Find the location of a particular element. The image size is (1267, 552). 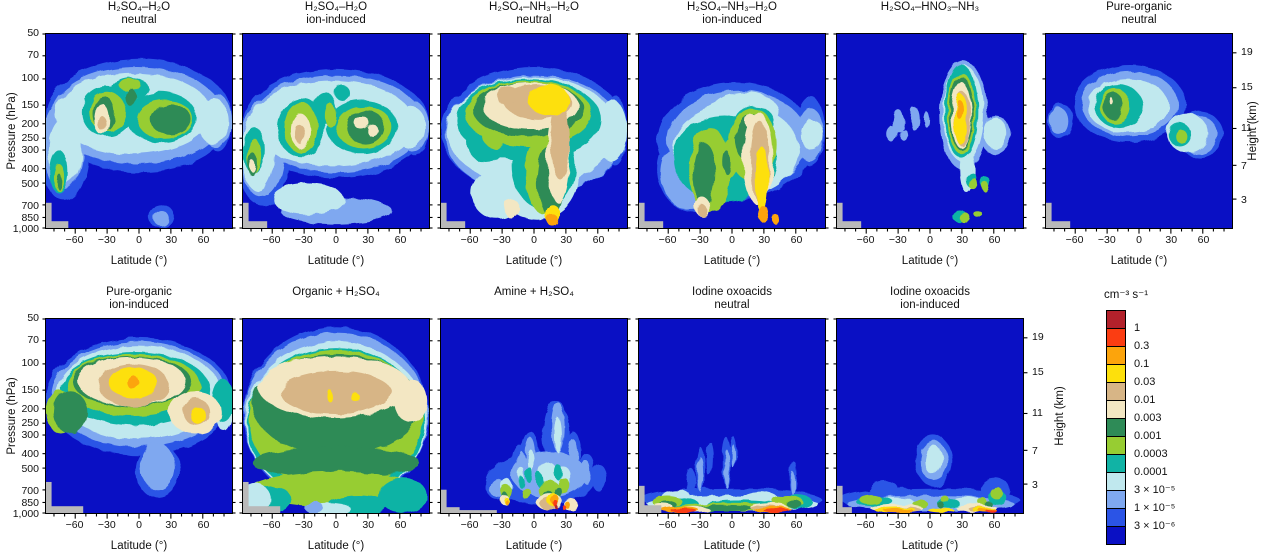

y-axis-label: Pressure (hPa) is located at coordinates (12, 131).